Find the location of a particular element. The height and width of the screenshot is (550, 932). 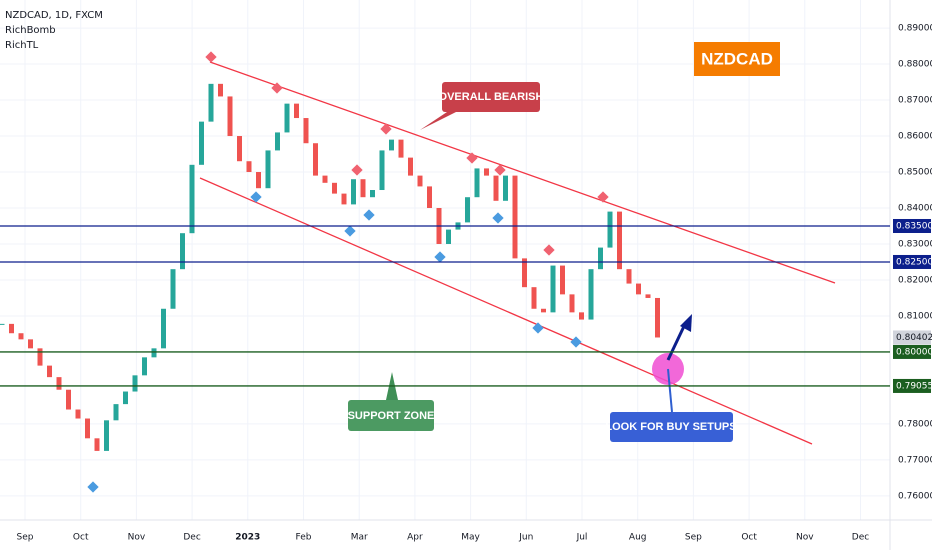

level-label: 0.82500 is located at coordinates (914, 262).